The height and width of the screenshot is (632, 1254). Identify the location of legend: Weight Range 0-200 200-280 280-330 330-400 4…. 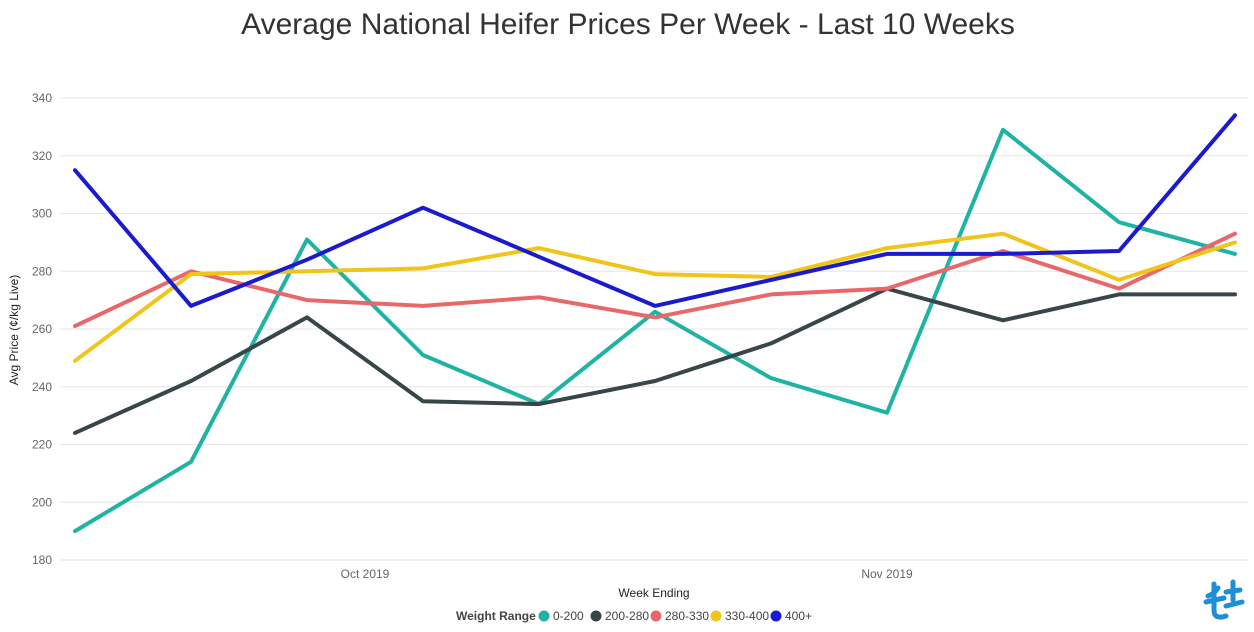
(634, 616).